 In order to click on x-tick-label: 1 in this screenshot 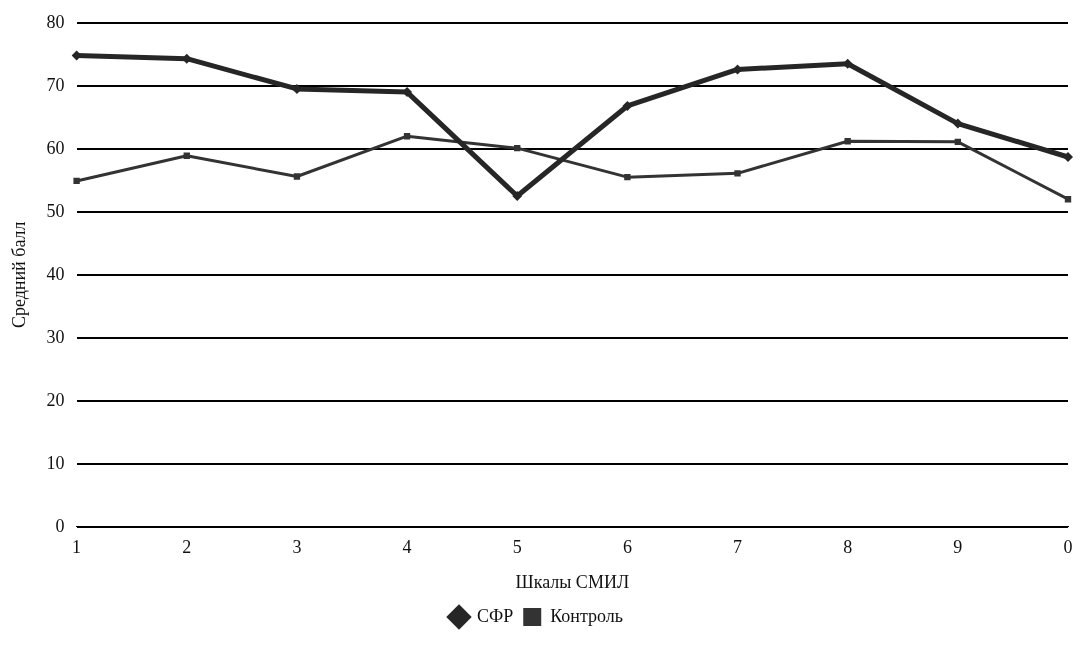, I will do `click(77, 547)`.